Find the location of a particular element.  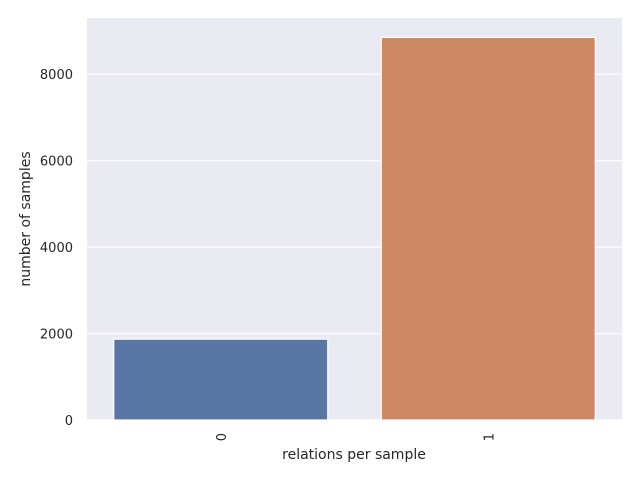

y-tick-label-0: 0 is located at coordinates (69, 421).